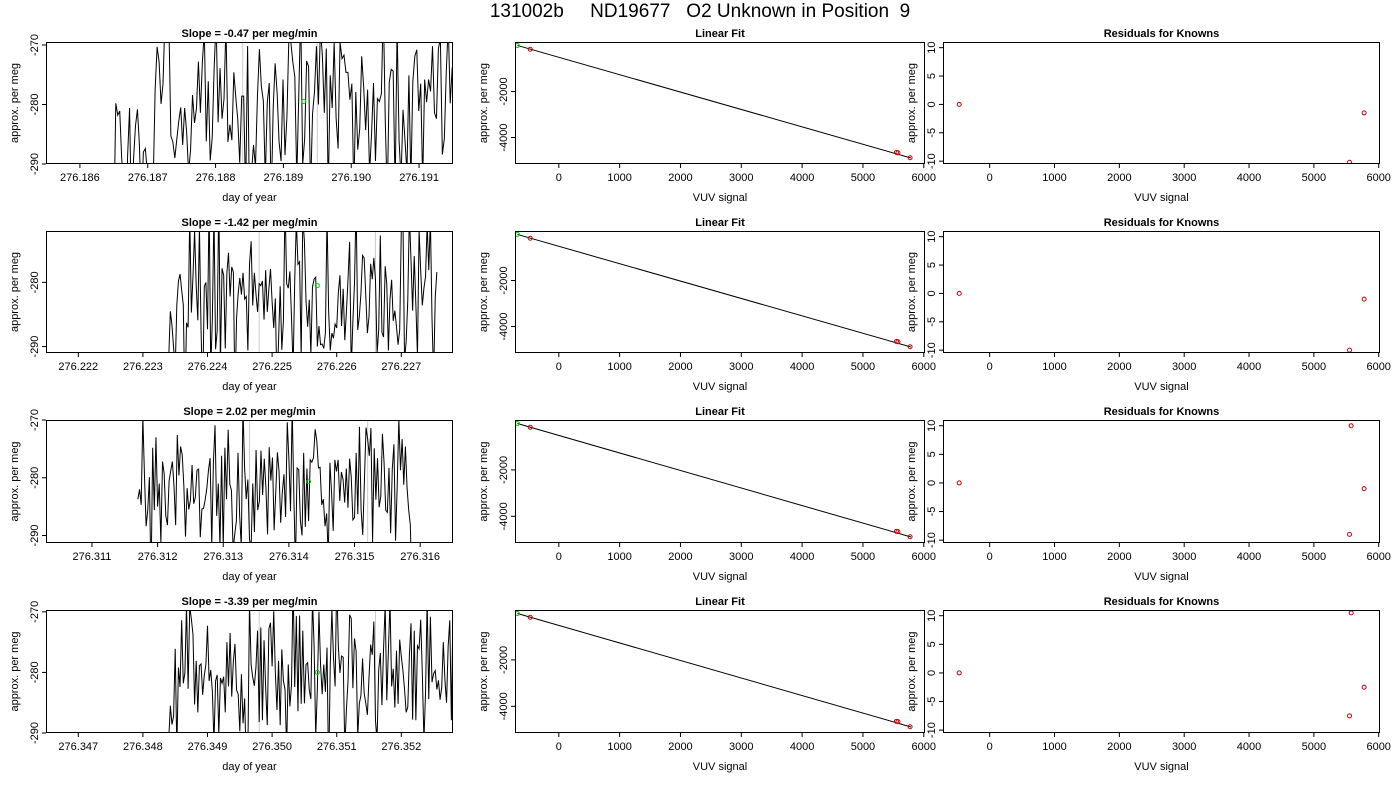  What do you see at coordinates (249, 223) in the screenshot?
I see `panel-title: Slope = -1.42 per meg/min` at bounding box center [249, 223].